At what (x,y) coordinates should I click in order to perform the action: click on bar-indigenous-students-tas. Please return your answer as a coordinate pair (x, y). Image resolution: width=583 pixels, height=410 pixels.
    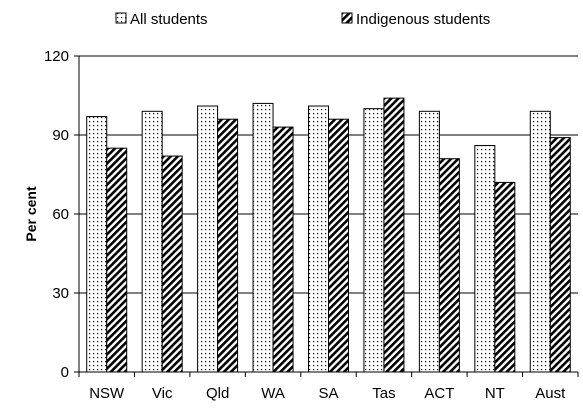
    Looking at the image, I should click on (394, 235).